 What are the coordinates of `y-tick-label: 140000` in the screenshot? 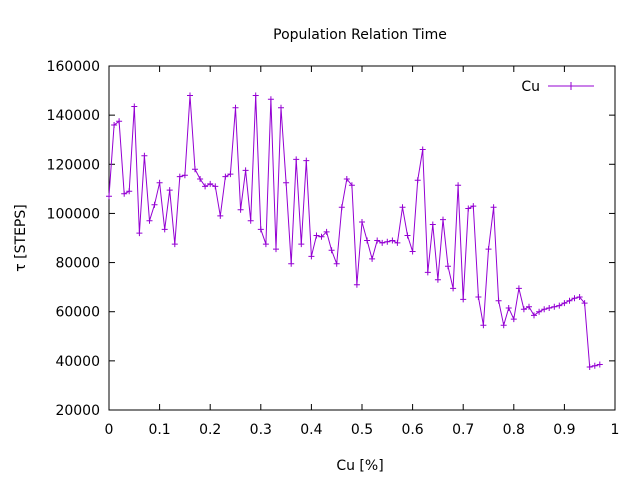 It's located at (73, 116).